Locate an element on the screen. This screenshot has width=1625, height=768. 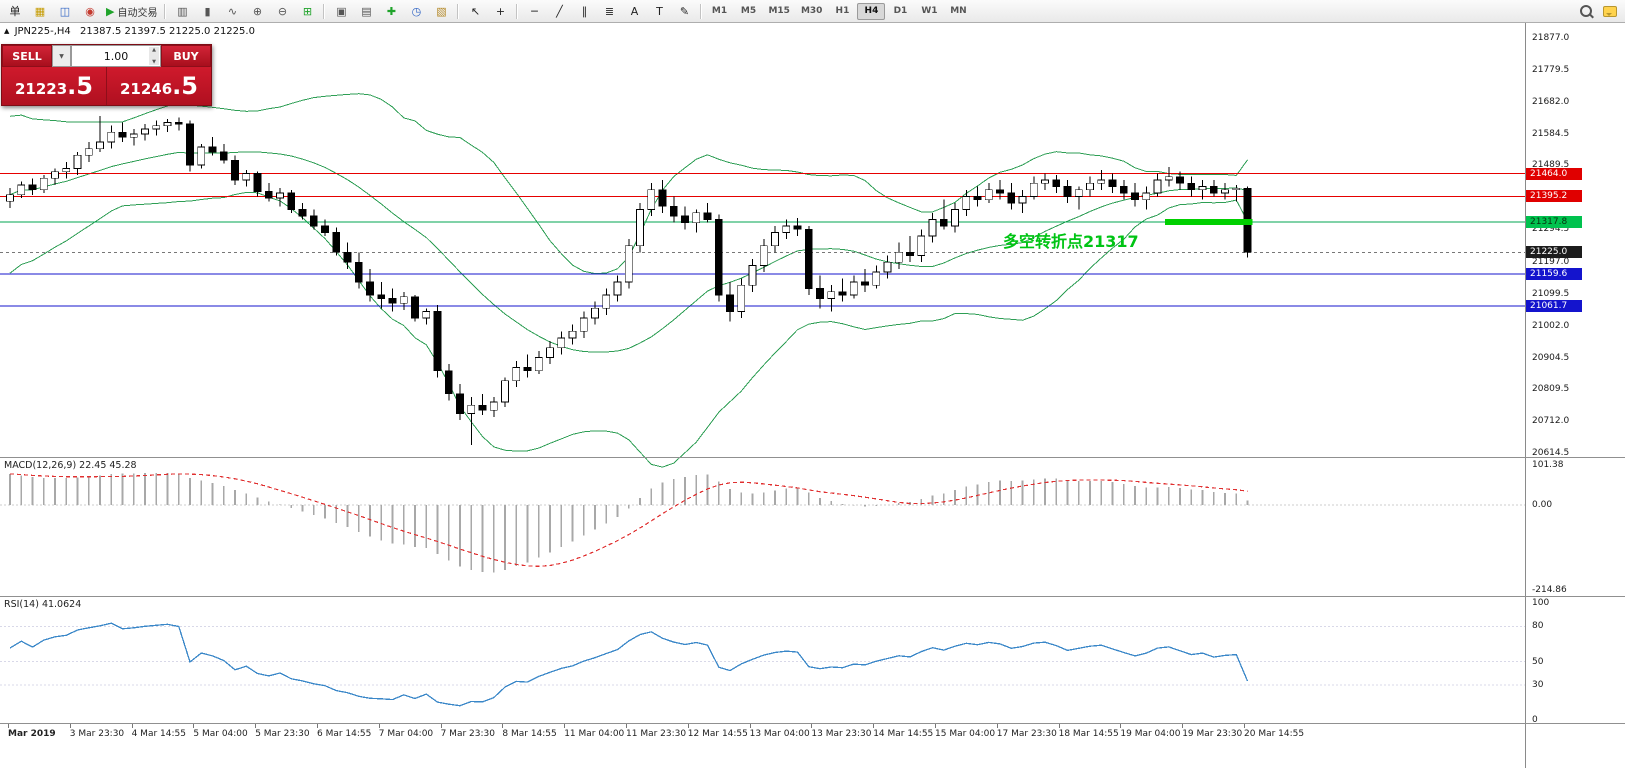
zoom-in-icon: ⊕ is located at coordinates (257, 11).